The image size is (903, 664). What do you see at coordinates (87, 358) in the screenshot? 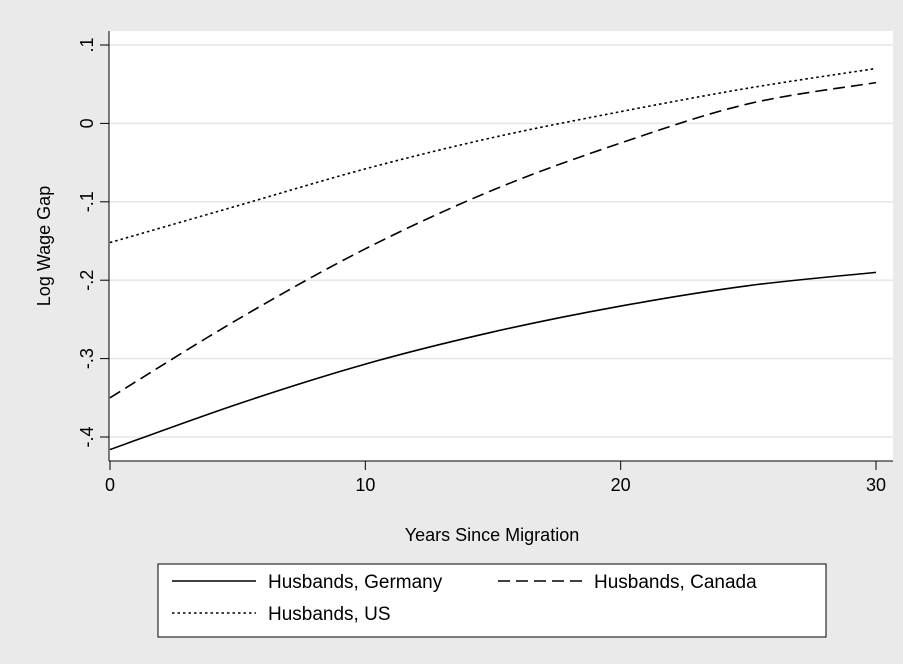
I see `y-tick-label: -.3` at bounding box center [87, 358].